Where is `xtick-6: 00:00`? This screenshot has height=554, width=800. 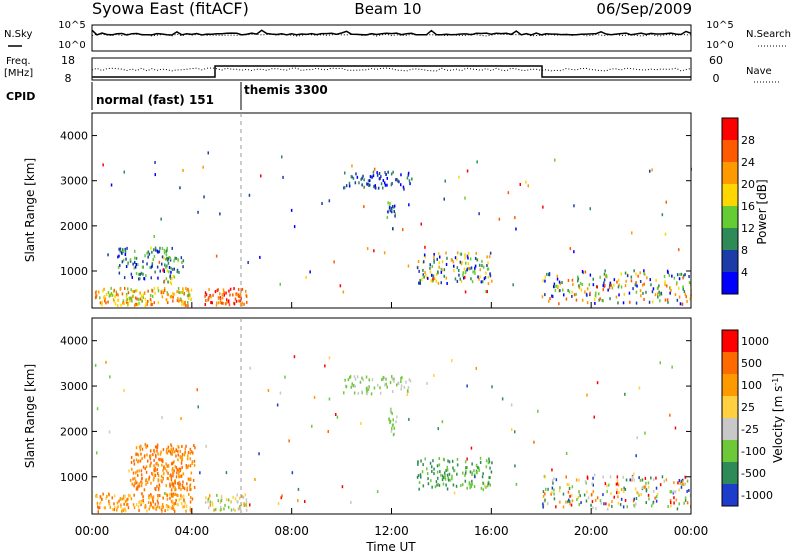
xtick-6: 00:00 is located at coordinates (691, 531).